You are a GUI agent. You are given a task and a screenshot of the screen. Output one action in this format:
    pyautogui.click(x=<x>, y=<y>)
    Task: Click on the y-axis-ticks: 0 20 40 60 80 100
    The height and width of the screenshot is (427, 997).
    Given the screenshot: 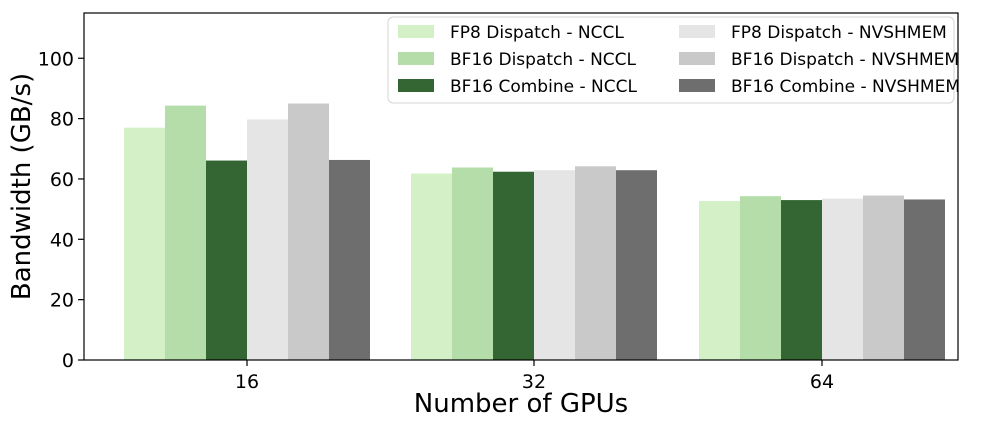 What is the action you would take?
    pyautogui.click(x=61, y=210)
    